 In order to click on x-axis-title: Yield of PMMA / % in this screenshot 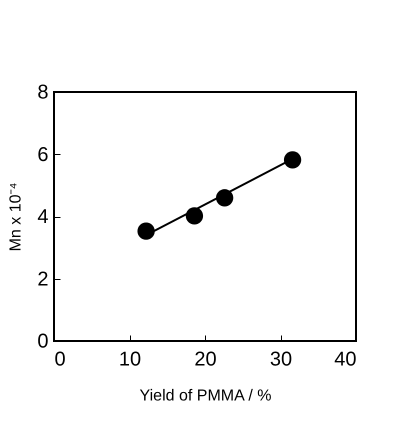, I will do `click(206, 396)`.